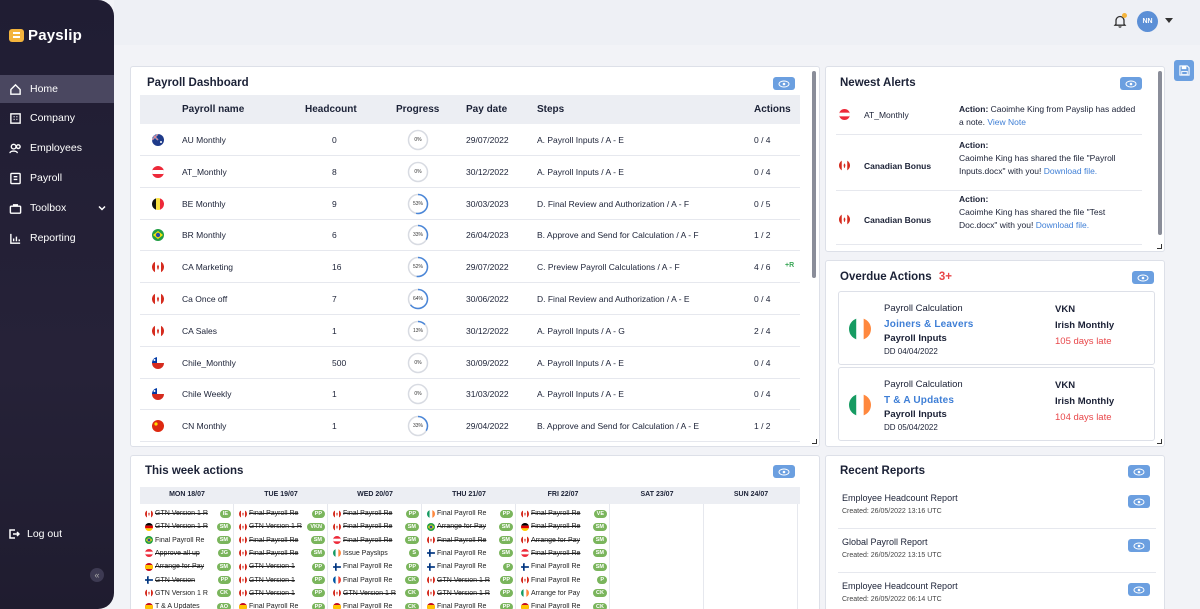  Describe the element at coordinates (1006, 122) in the screenshot. I see `alert-link: View Note` at that location.